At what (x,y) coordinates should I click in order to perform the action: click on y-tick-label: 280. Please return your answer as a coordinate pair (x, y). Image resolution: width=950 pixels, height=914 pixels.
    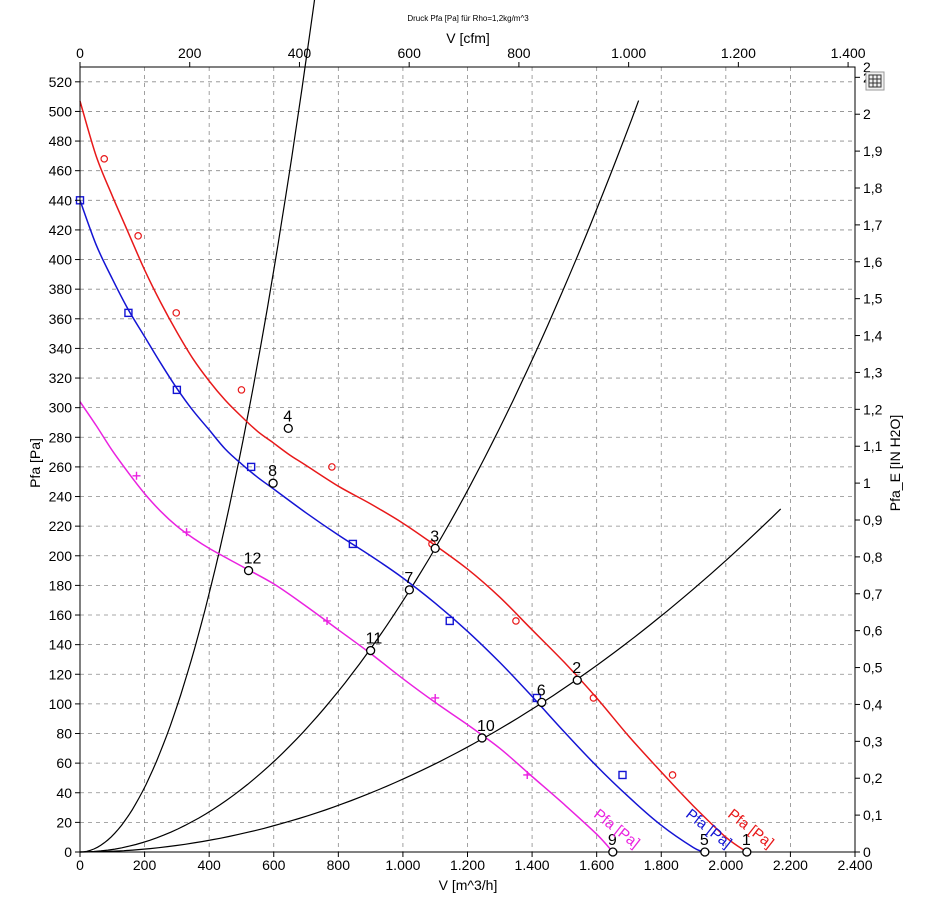
    Looking at the image, I should click on (61, 437).